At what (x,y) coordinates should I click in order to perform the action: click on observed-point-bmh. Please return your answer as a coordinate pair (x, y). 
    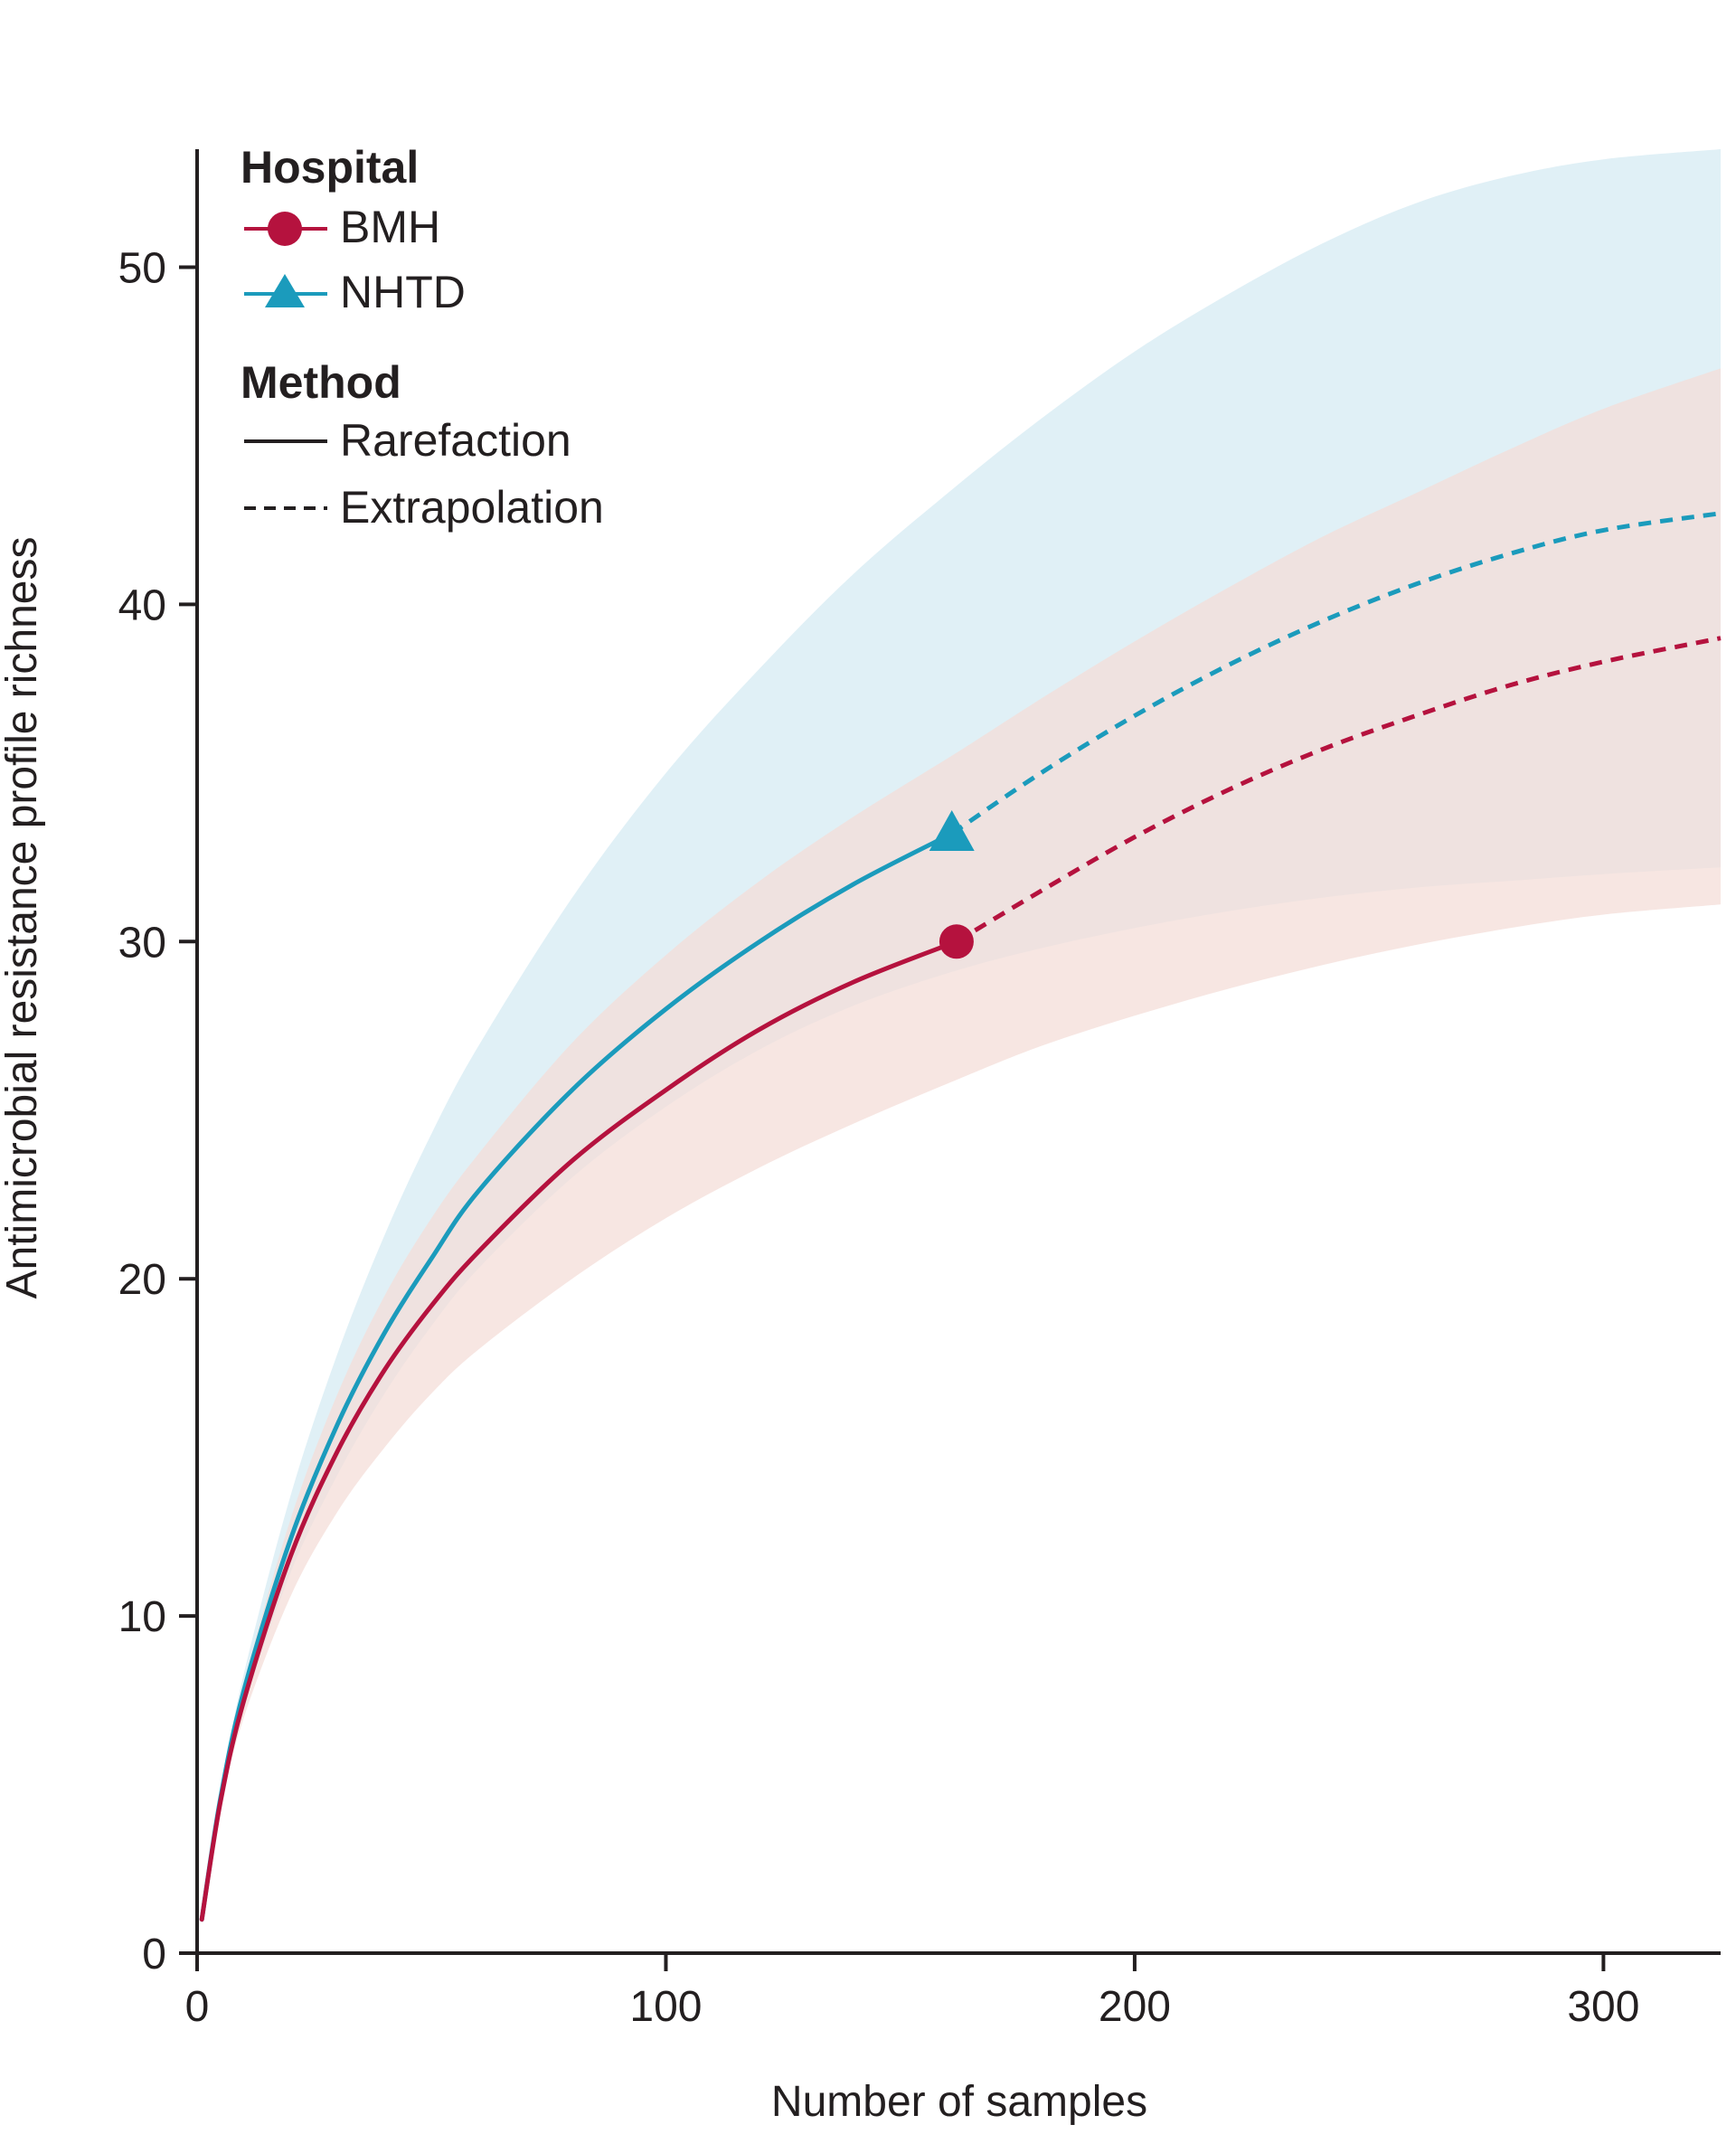
    Looking at the image, I should click on (957, 941).